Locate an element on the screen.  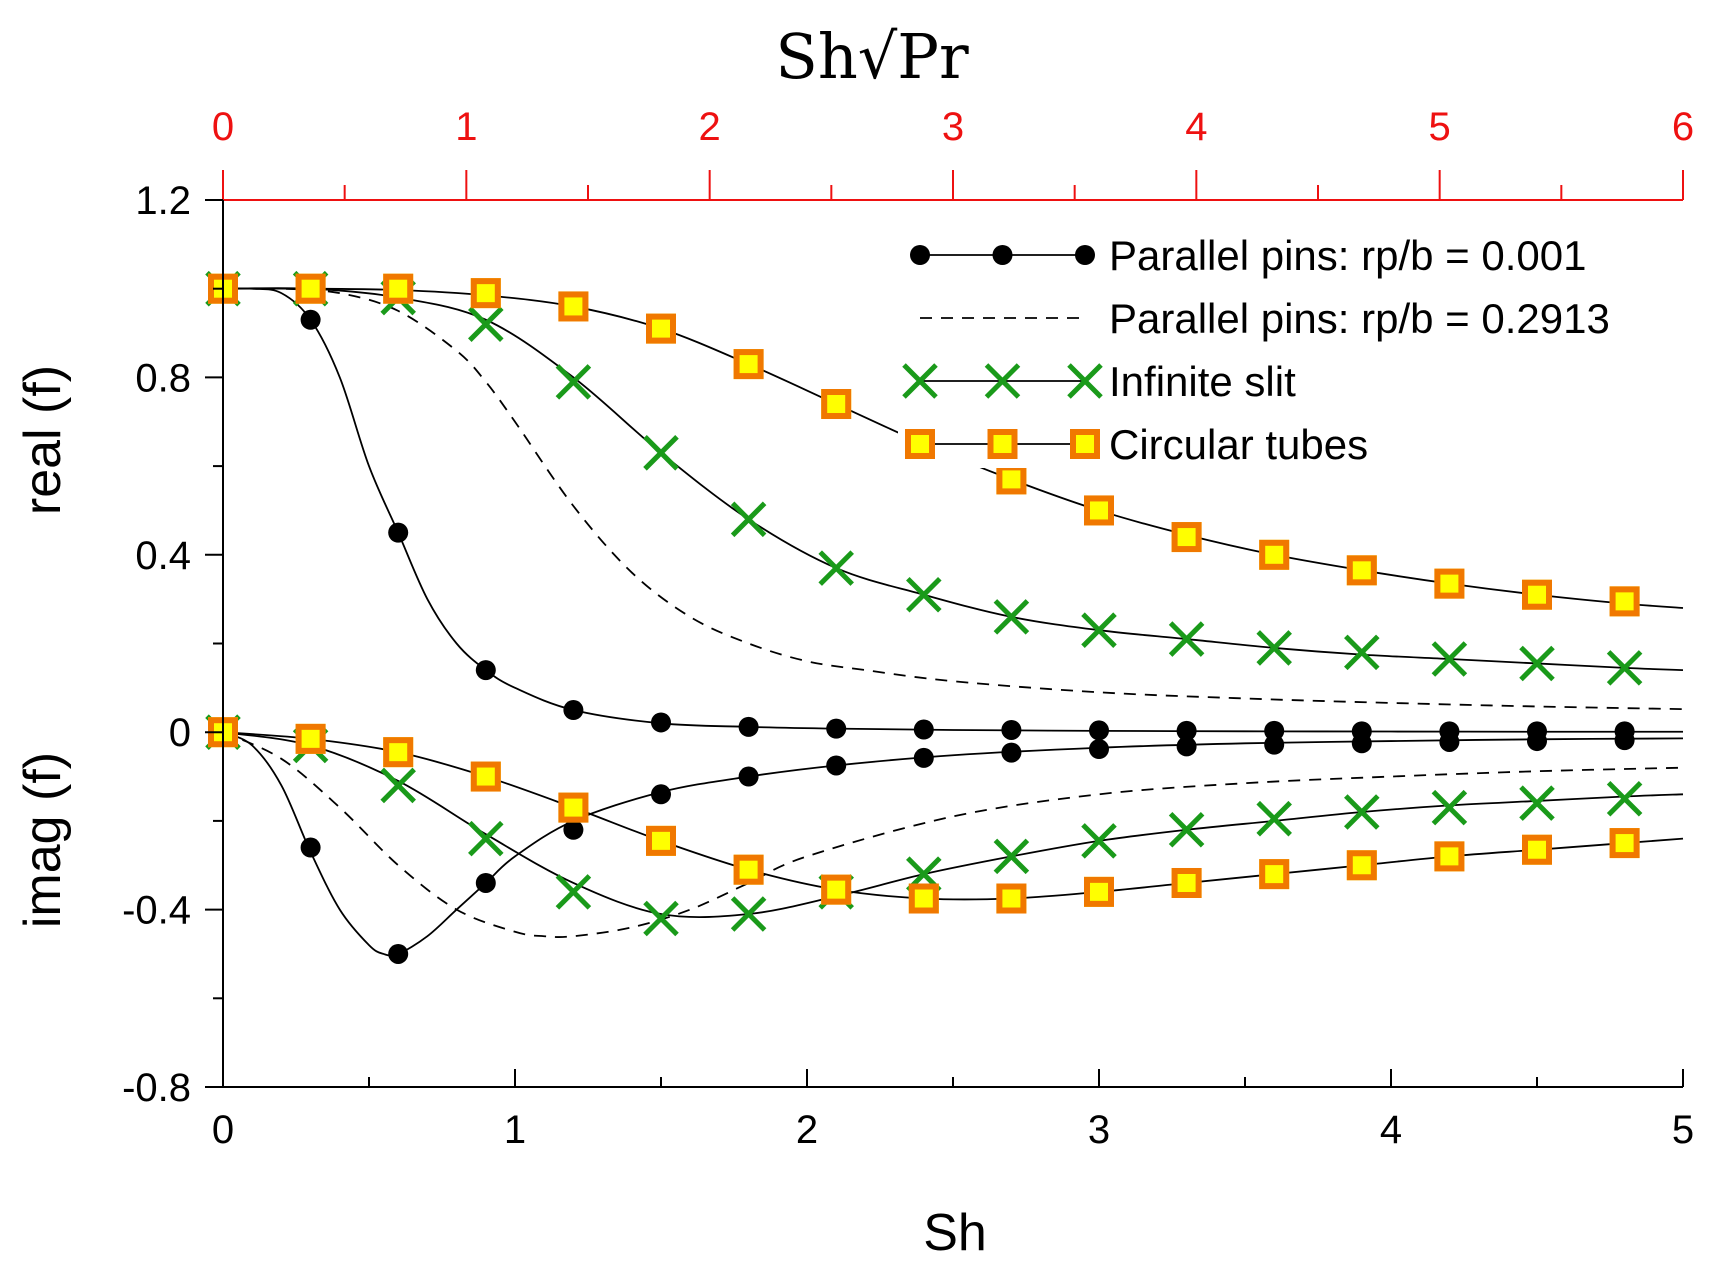
top-tick-label: 2 is located at coordinates (710, 127).